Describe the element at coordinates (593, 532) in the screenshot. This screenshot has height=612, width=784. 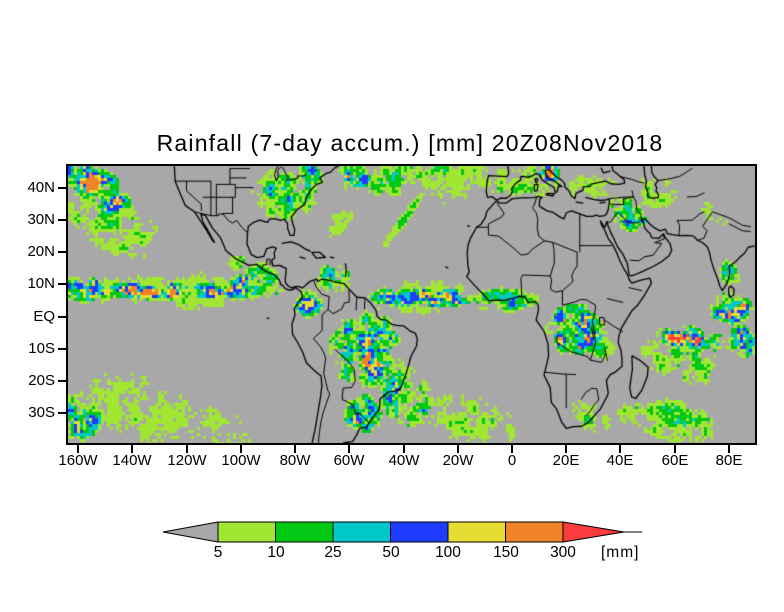
I see `colorbar-arrow-high` at that location.